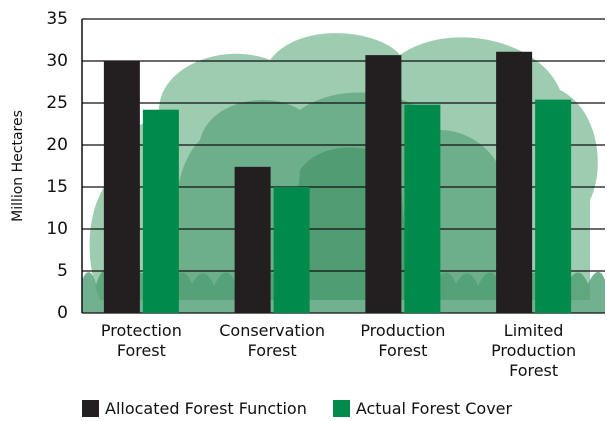  I want to click on y-tick-label: 0, so click(62, 313).